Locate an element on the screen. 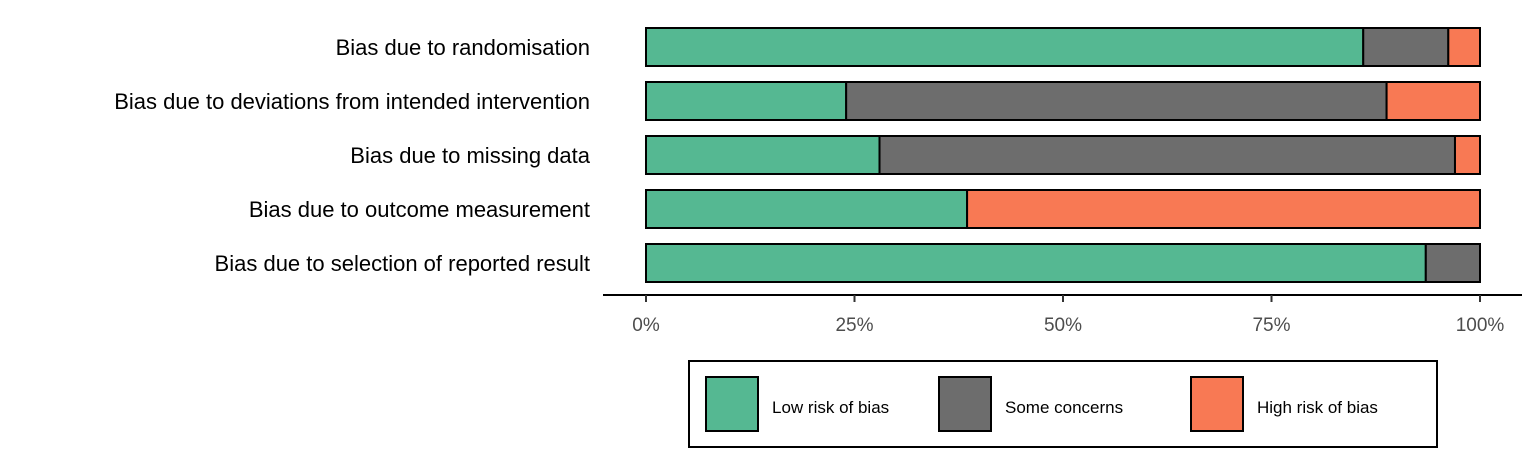 Image resolution: width=1536 pixels, height=462 pixels. legend-box is located at coordinates (1063, 404).